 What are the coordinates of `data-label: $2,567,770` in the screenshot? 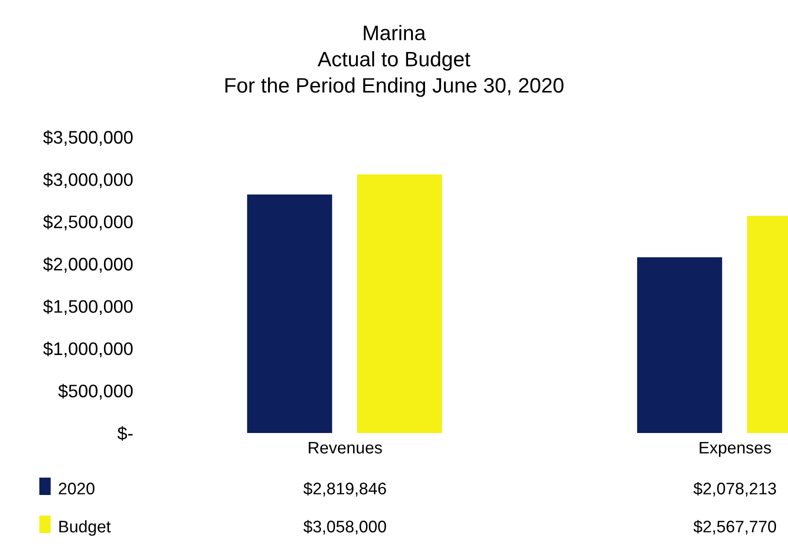 It's located at (734, 527).